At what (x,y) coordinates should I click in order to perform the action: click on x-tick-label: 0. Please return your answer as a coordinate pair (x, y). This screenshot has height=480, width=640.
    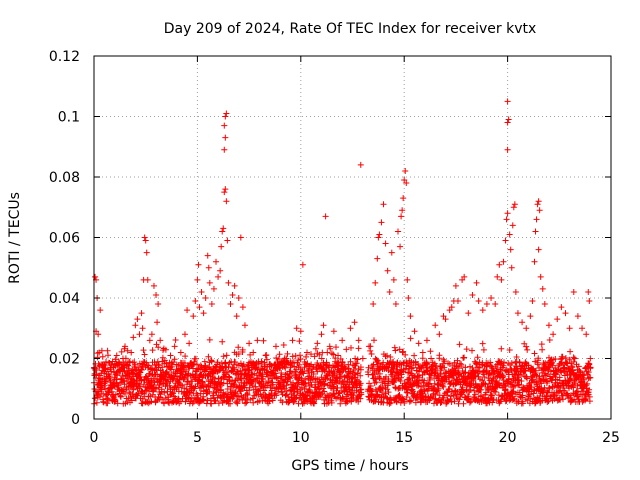
    Looking at the image, I should click on (94, 438).